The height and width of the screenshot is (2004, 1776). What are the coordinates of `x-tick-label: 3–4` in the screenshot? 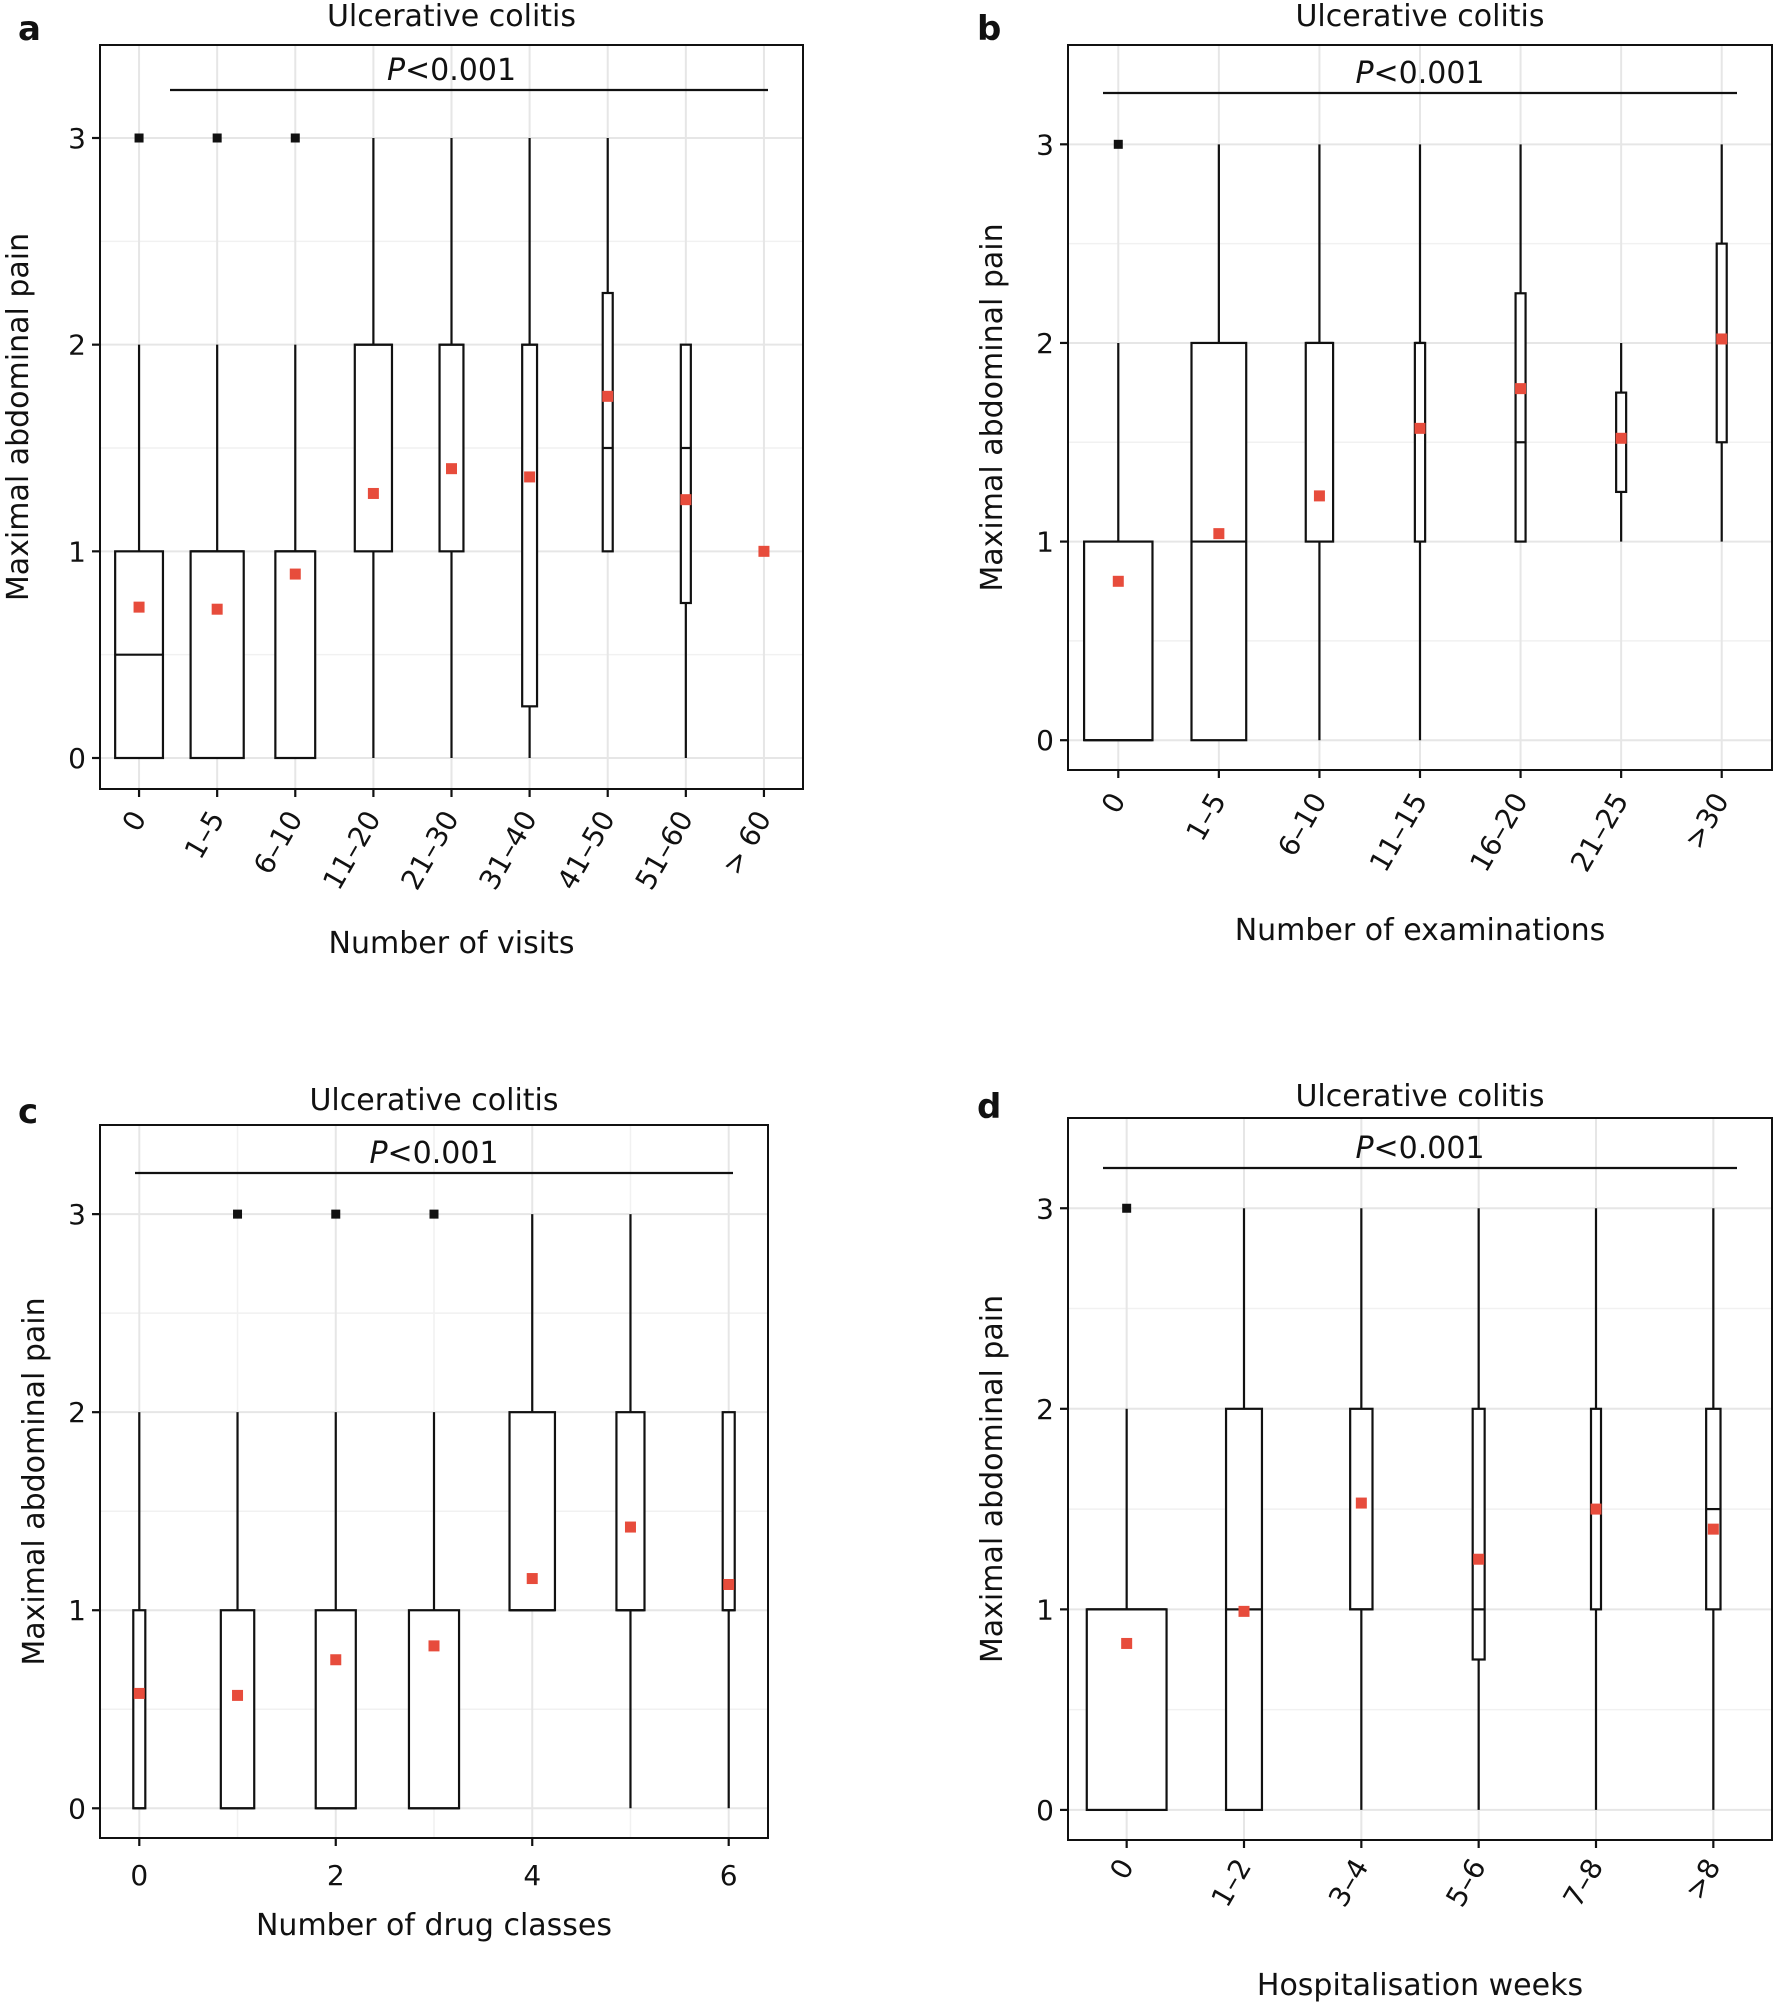 It's located at (1348, 1882).